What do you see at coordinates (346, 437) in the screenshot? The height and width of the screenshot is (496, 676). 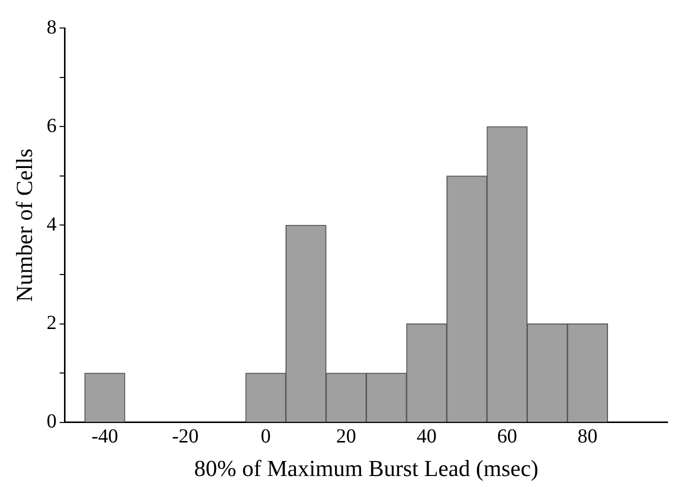 I see `x-tick-label: 20` at bounding box center [346, 437].